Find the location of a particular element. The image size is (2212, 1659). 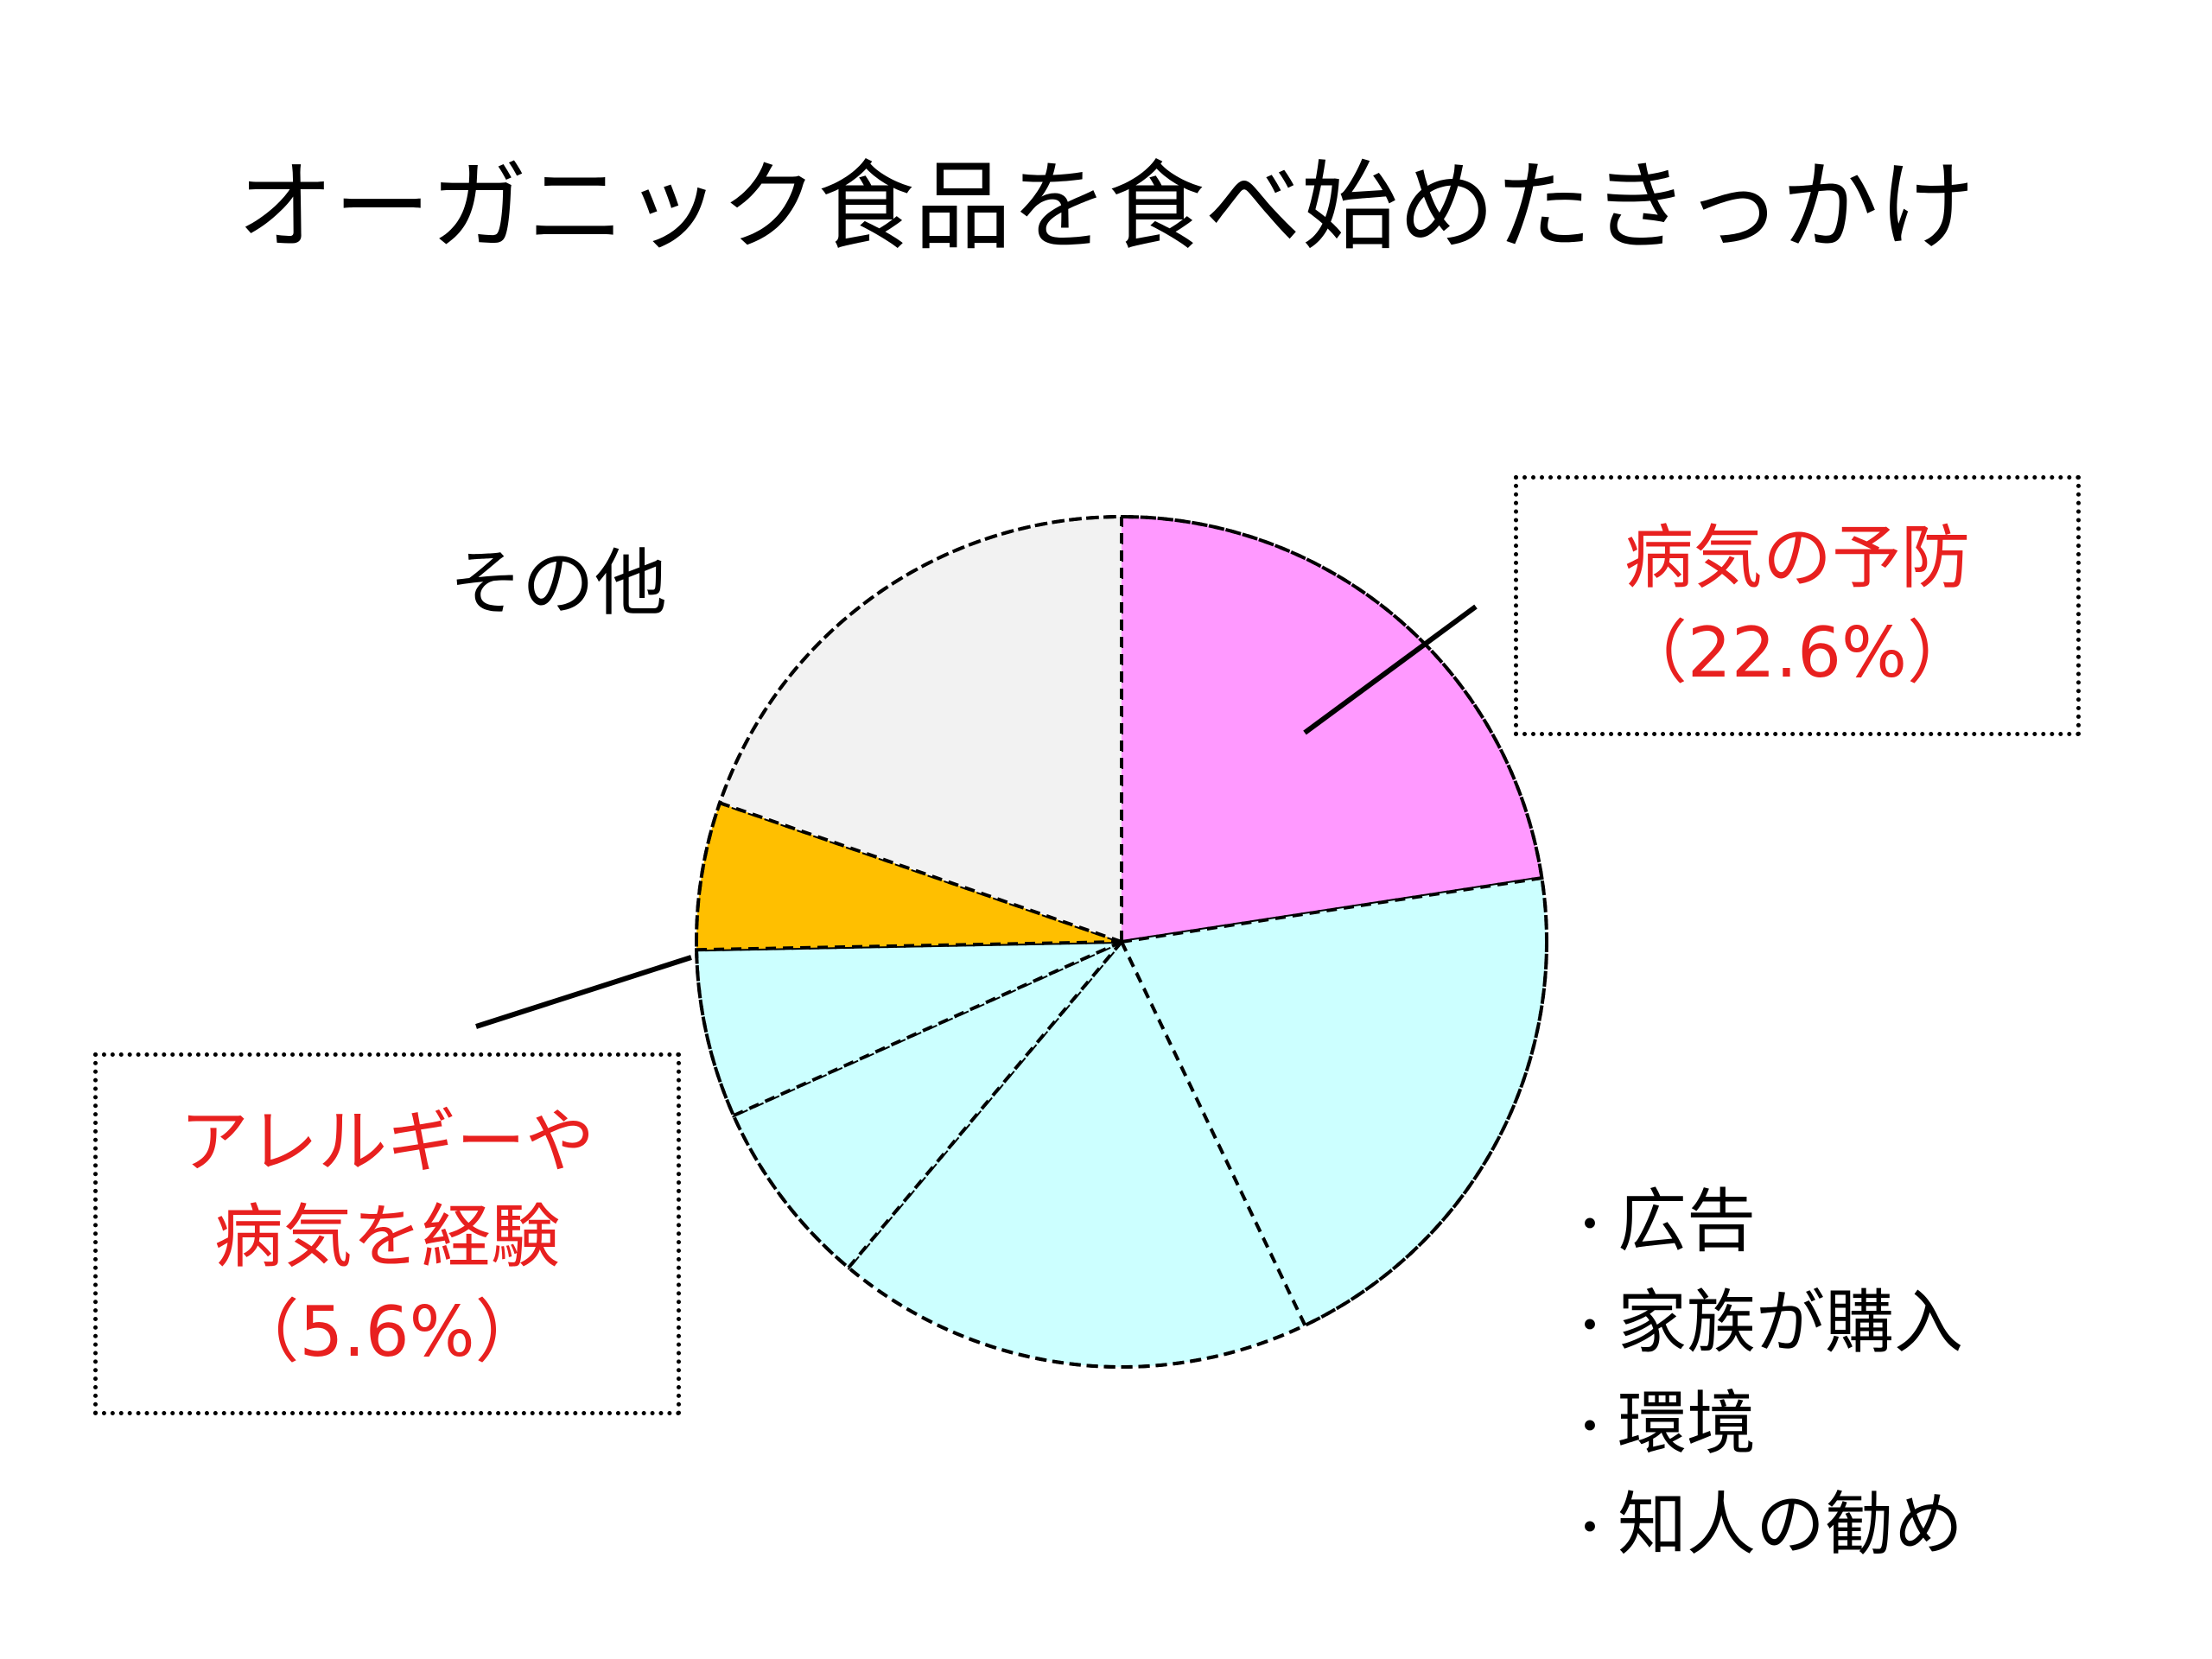

callout-prevention-label: 病気の予防 is located at coordinates (1797, 558).